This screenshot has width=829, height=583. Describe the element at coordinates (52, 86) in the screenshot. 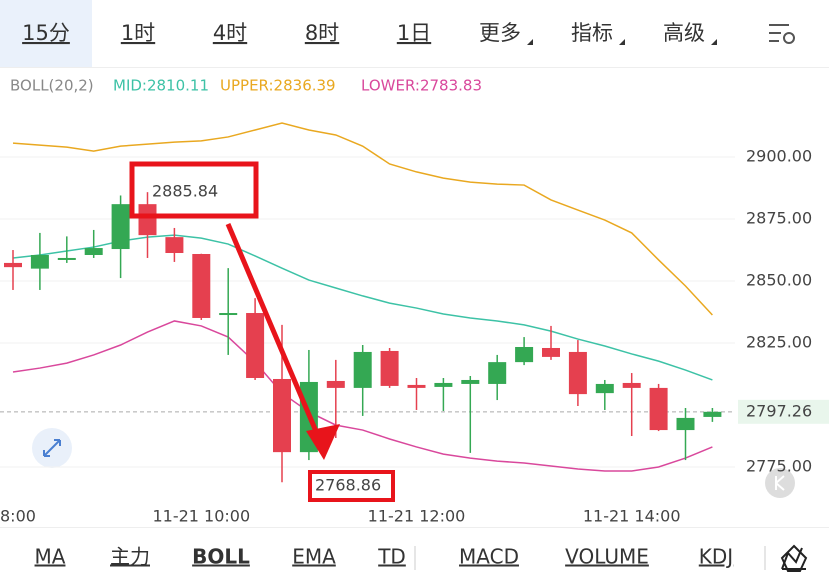

I see `indicator-label: BOLL(20,2)` at that location.